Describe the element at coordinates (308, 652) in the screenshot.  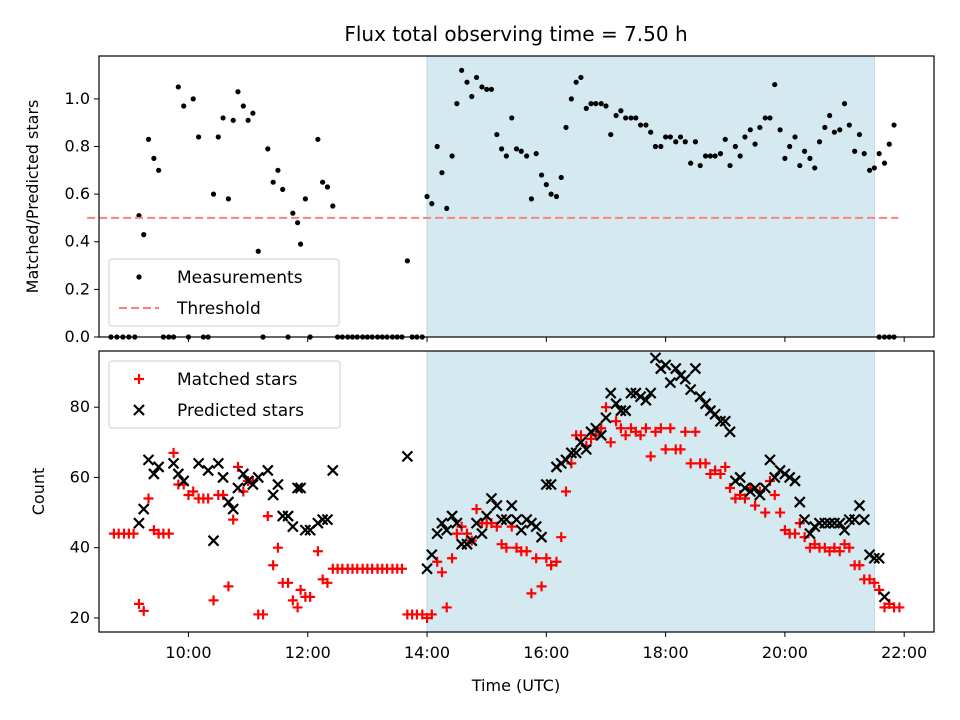
I see `x-tick-label: 12:00` at that location.